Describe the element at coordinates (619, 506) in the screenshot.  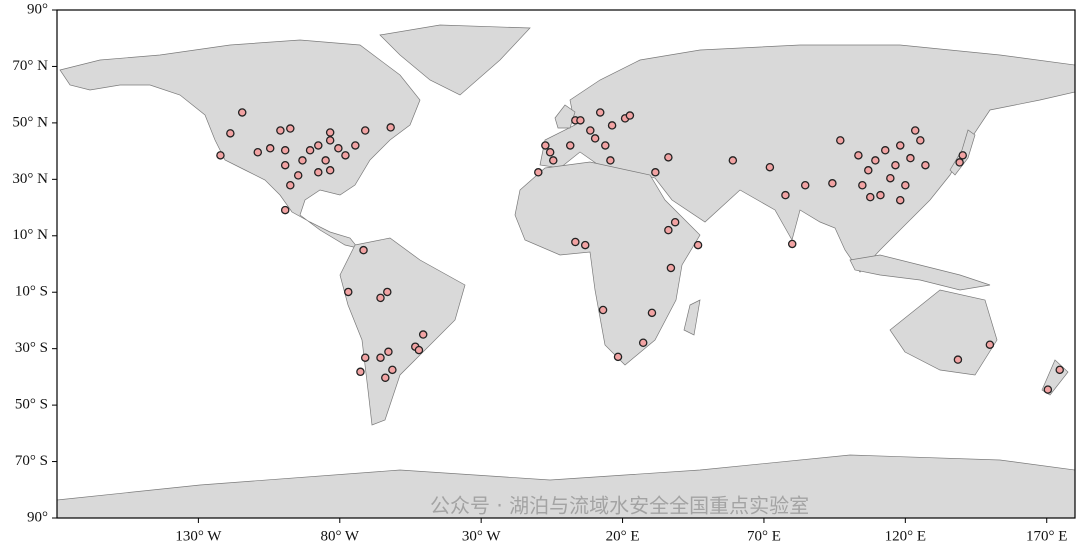
I see `watermark: 公众号 · 湖泊与流域水安全全国重点实验室` at that location.